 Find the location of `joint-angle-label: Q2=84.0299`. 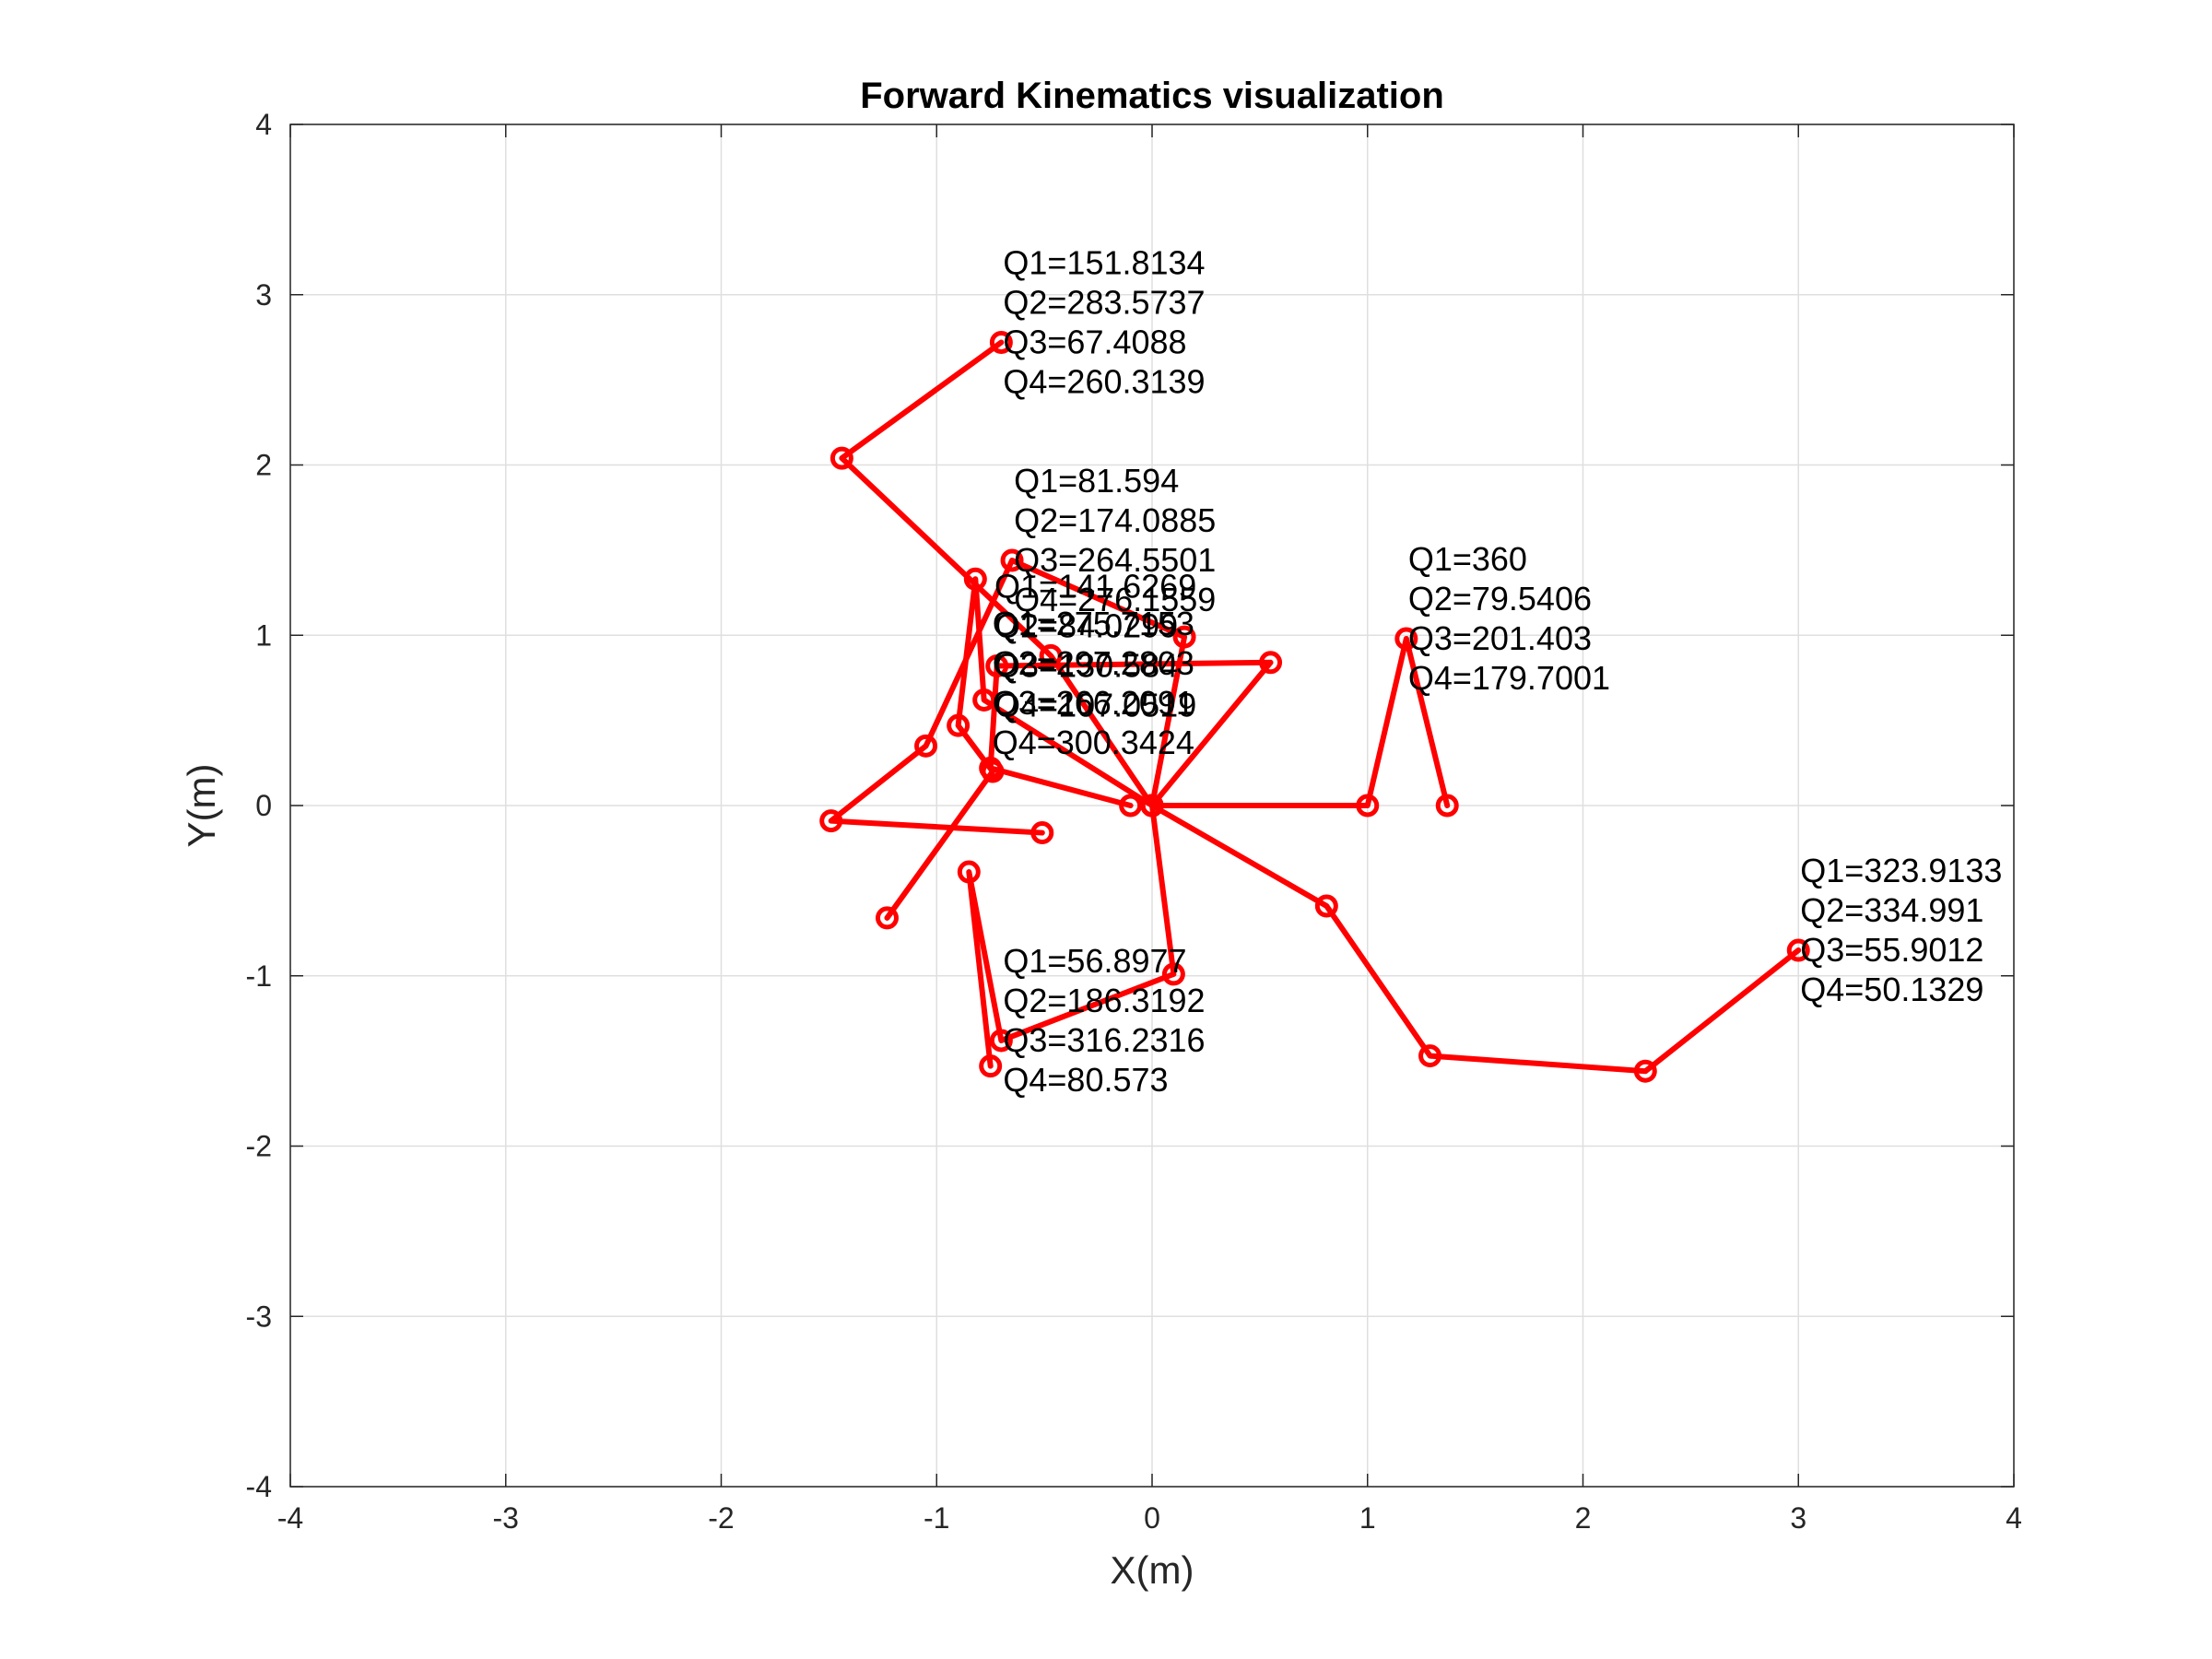

joint-angle-label: Q2=84.0299 is located at coordinates (1086, 626).